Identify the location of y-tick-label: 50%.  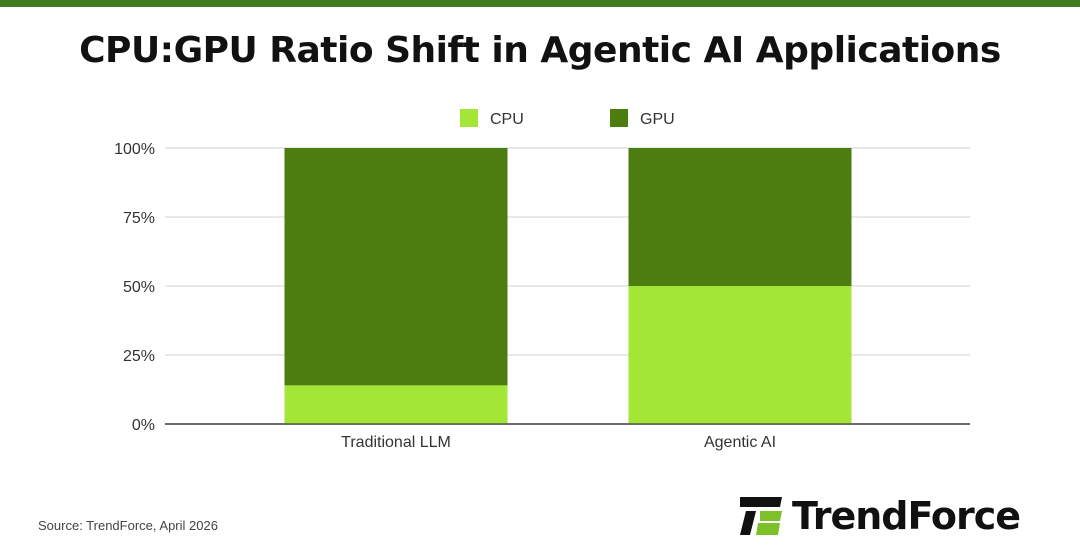
(139, 287).